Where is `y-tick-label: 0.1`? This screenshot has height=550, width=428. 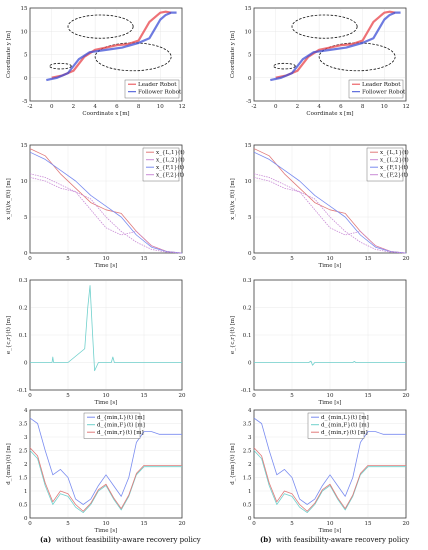 y-tick-label: 0.1 is located at coordinates (247, 336).